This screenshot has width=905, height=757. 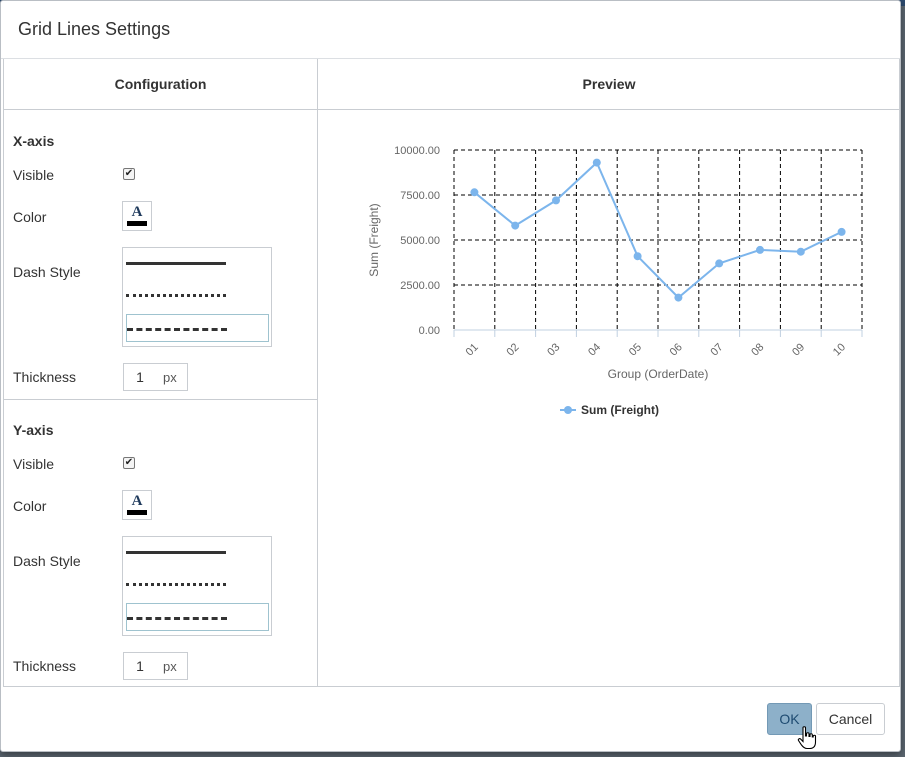 What do you see at coordinates (420, 241) in the screenshot?
I see `y-tick-label: 5000.00` at bounding box center [420, 241].